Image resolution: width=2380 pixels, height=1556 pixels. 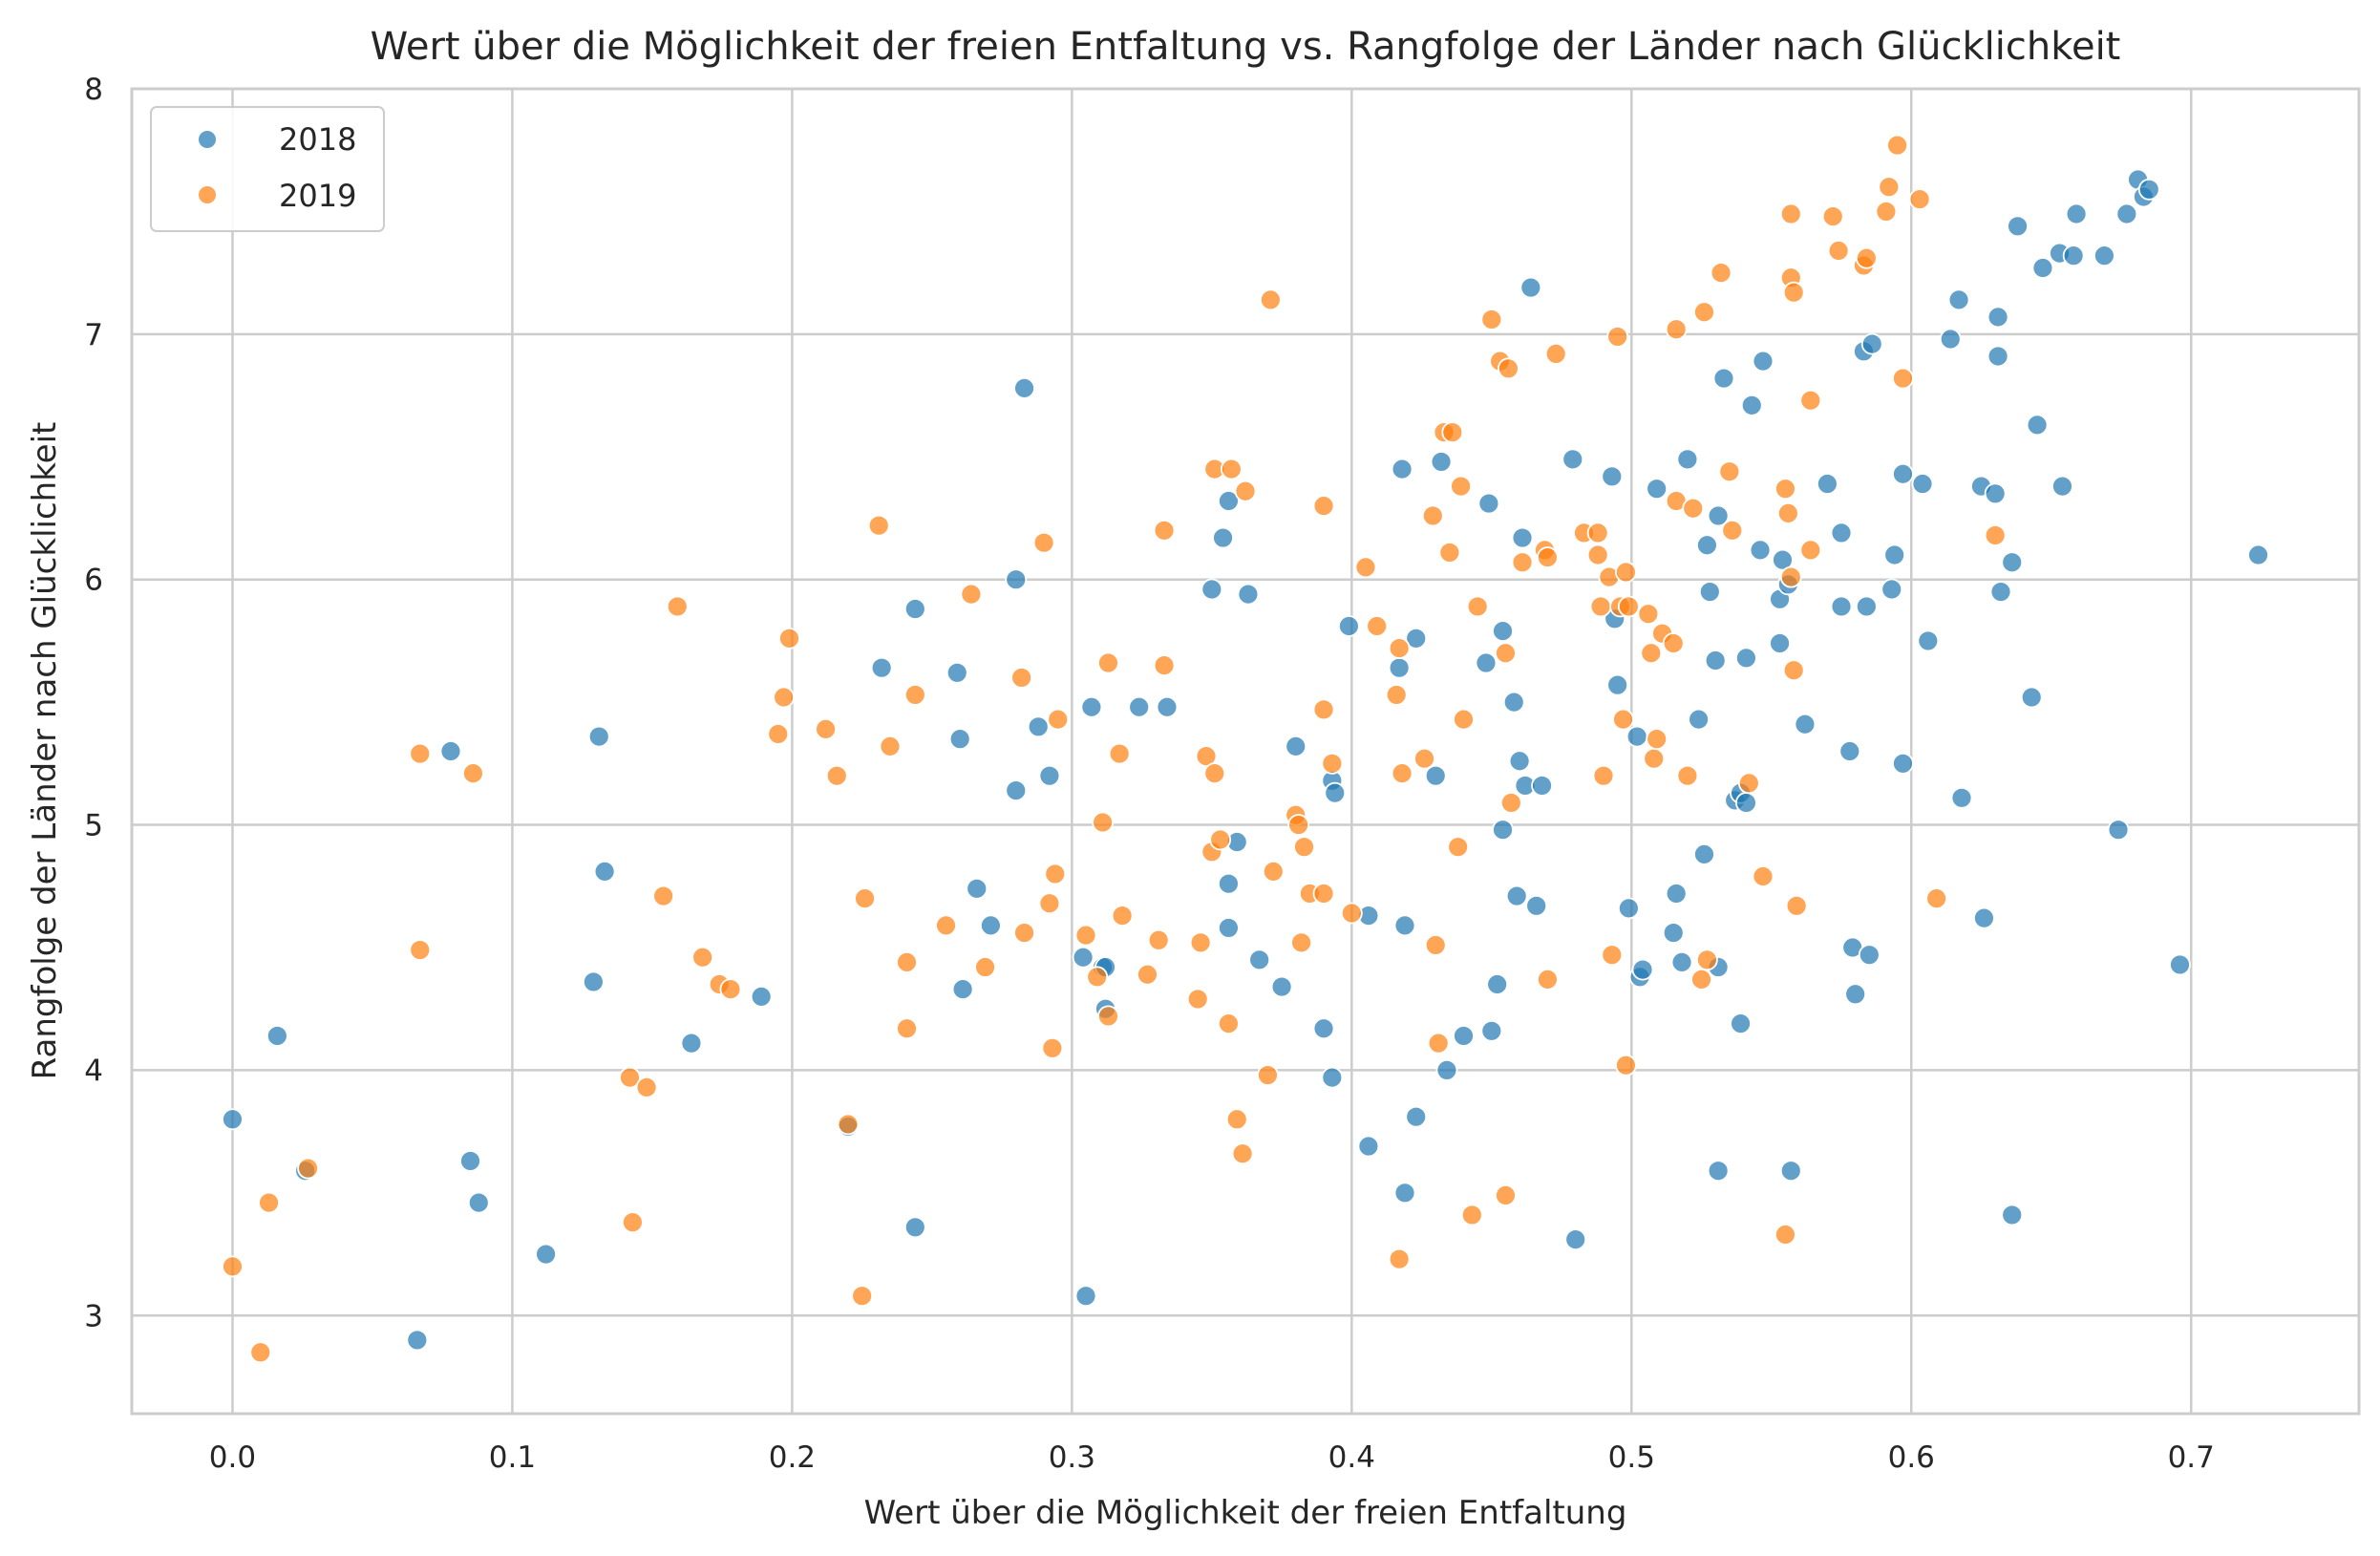 I want to click on y-tick-labels: 3 4 5 6 7 8, so click(x=93, y=703).